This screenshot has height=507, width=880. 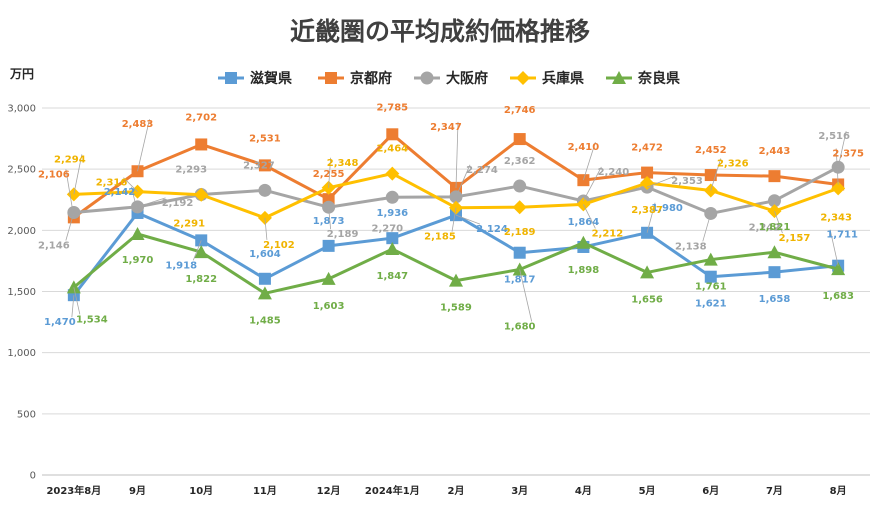 What do you see at coordinates (371, 78) in the screenshot?
I see `legend-label: 京都府` at bounding box center [371, 78].